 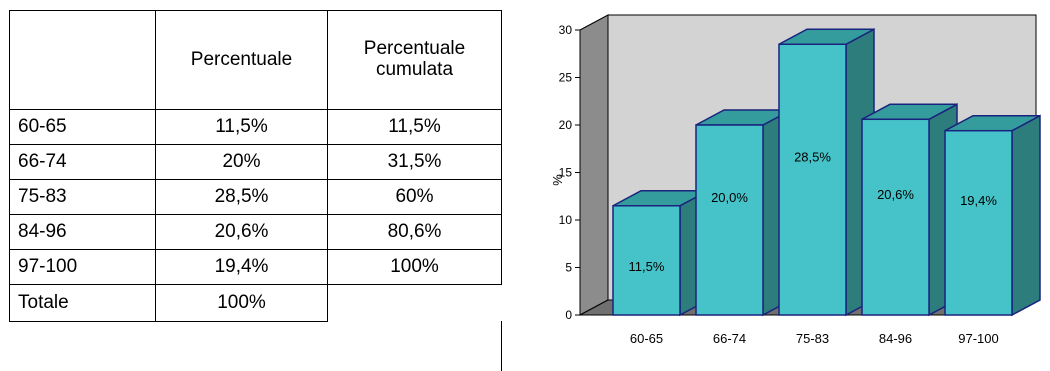 I want to click on y-tick-label: 20, so click(x=566, y=125).